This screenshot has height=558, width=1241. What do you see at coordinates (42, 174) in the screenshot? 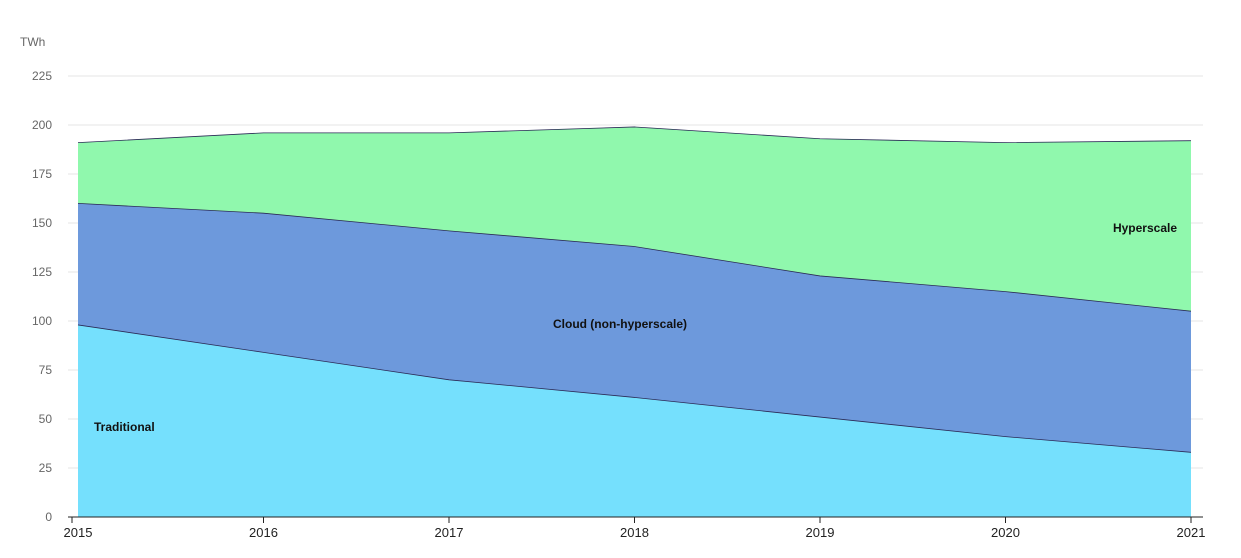
I see `y-tick-label: 175` at bounding box center [42, 174].